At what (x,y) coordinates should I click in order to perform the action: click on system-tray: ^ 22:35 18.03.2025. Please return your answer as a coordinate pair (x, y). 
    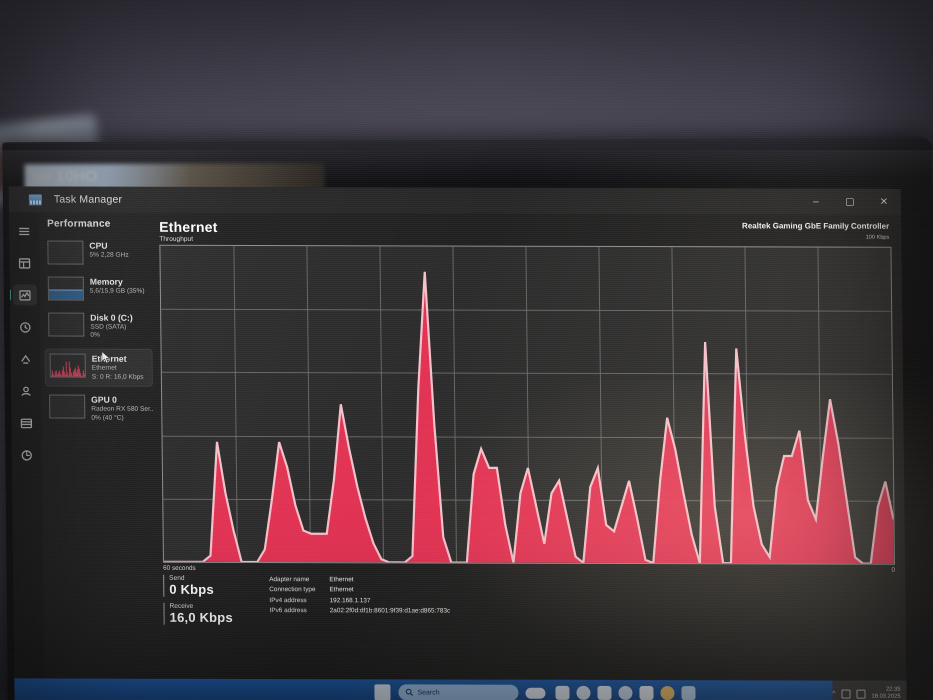
    Looking at the image, I should click on (869, 690).